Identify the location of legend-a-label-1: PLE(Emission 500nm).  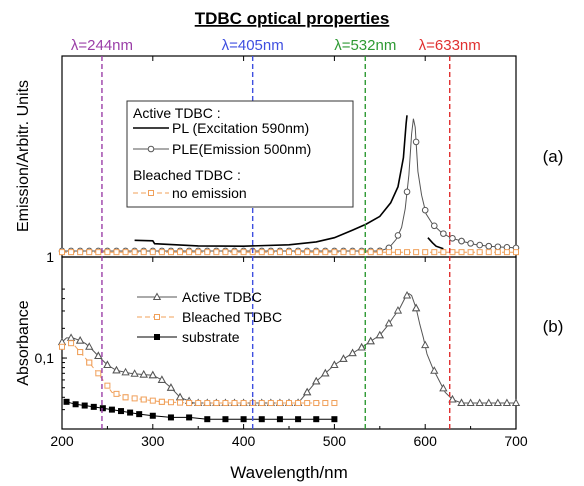
(241, 149).